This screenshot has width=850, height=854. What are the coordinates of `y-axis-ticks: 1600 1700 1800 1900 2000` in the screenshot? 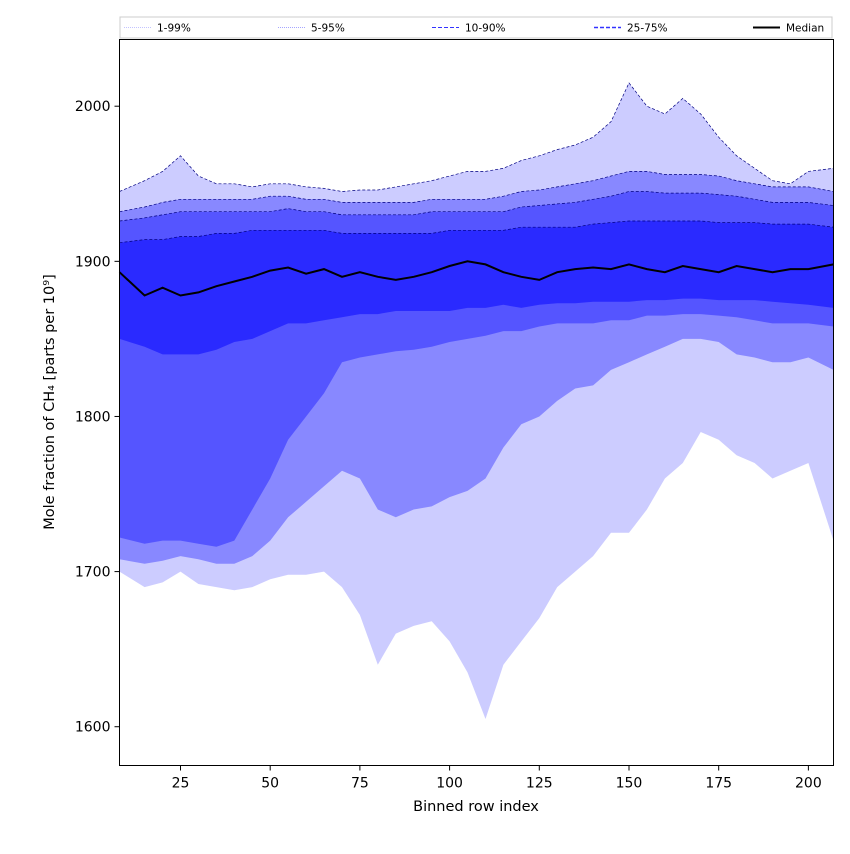 It's located at (97, 417).